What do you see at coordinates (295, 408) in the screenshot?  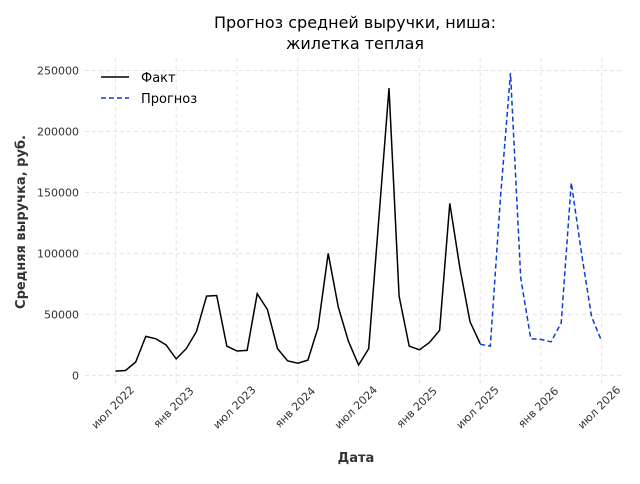 I see `x-tick-label: янв 2024` at bounding box center [295, 408].